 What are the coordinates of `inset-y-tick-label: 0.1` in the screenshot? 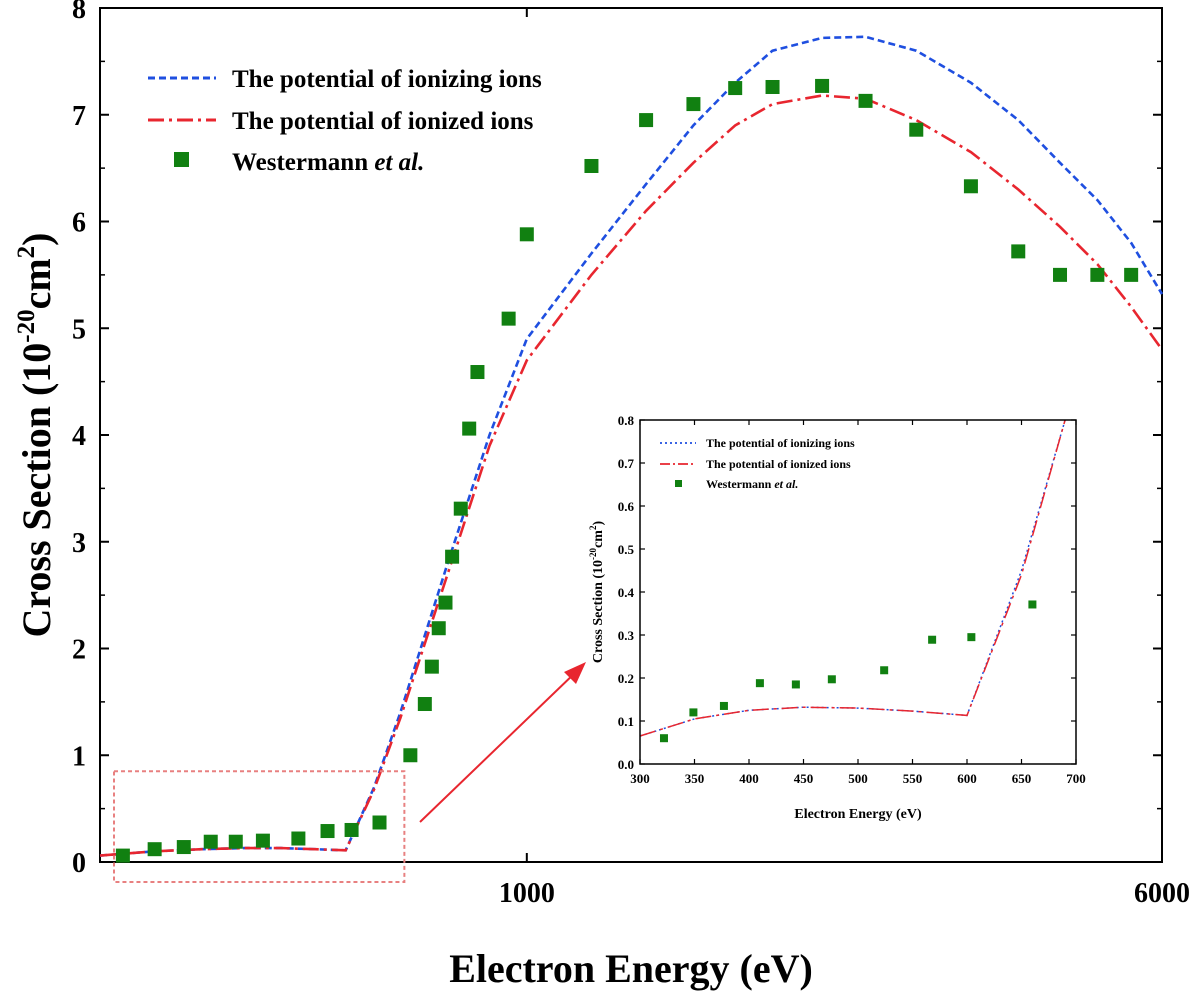 It's located at (626, 721).